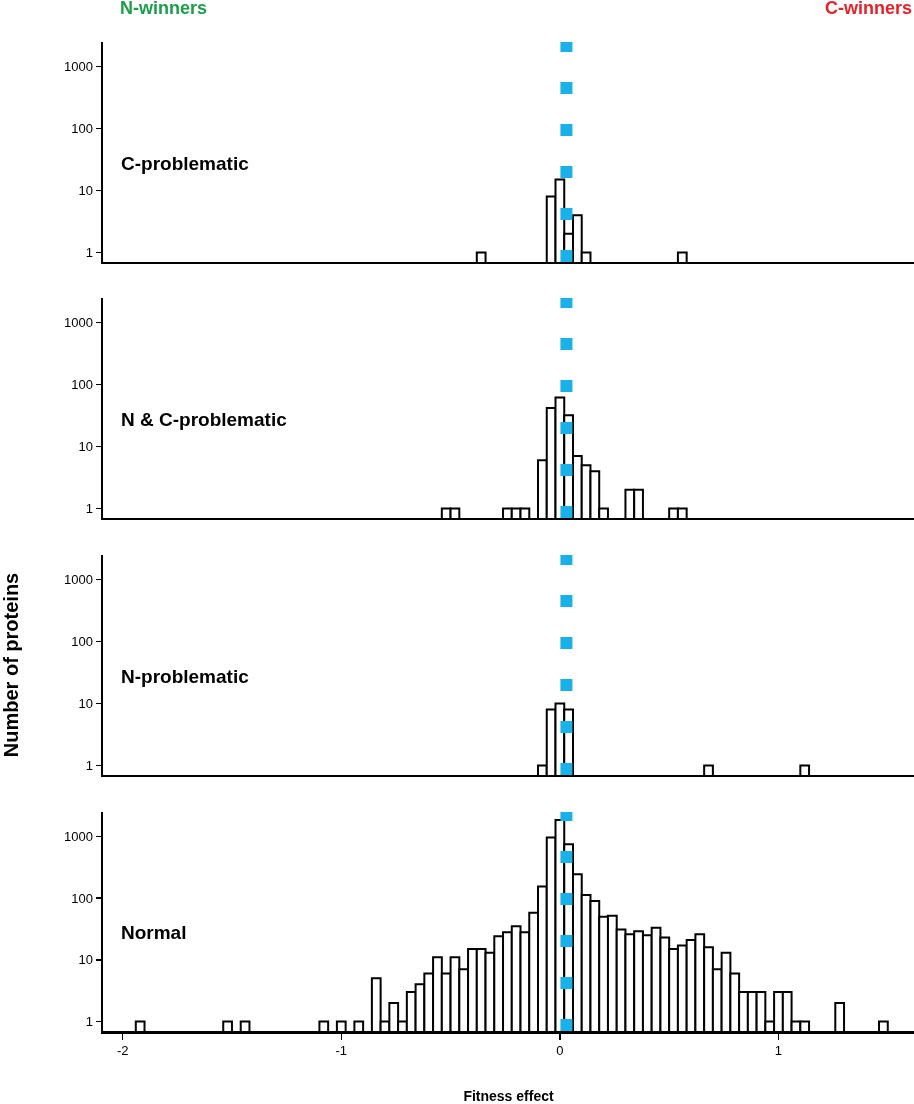 This screenshot has height=1104, width=914. What do you see at coordinates (869, 9) in the screenshot?
I see `text: C-winners` at bounding box center [869, 9].